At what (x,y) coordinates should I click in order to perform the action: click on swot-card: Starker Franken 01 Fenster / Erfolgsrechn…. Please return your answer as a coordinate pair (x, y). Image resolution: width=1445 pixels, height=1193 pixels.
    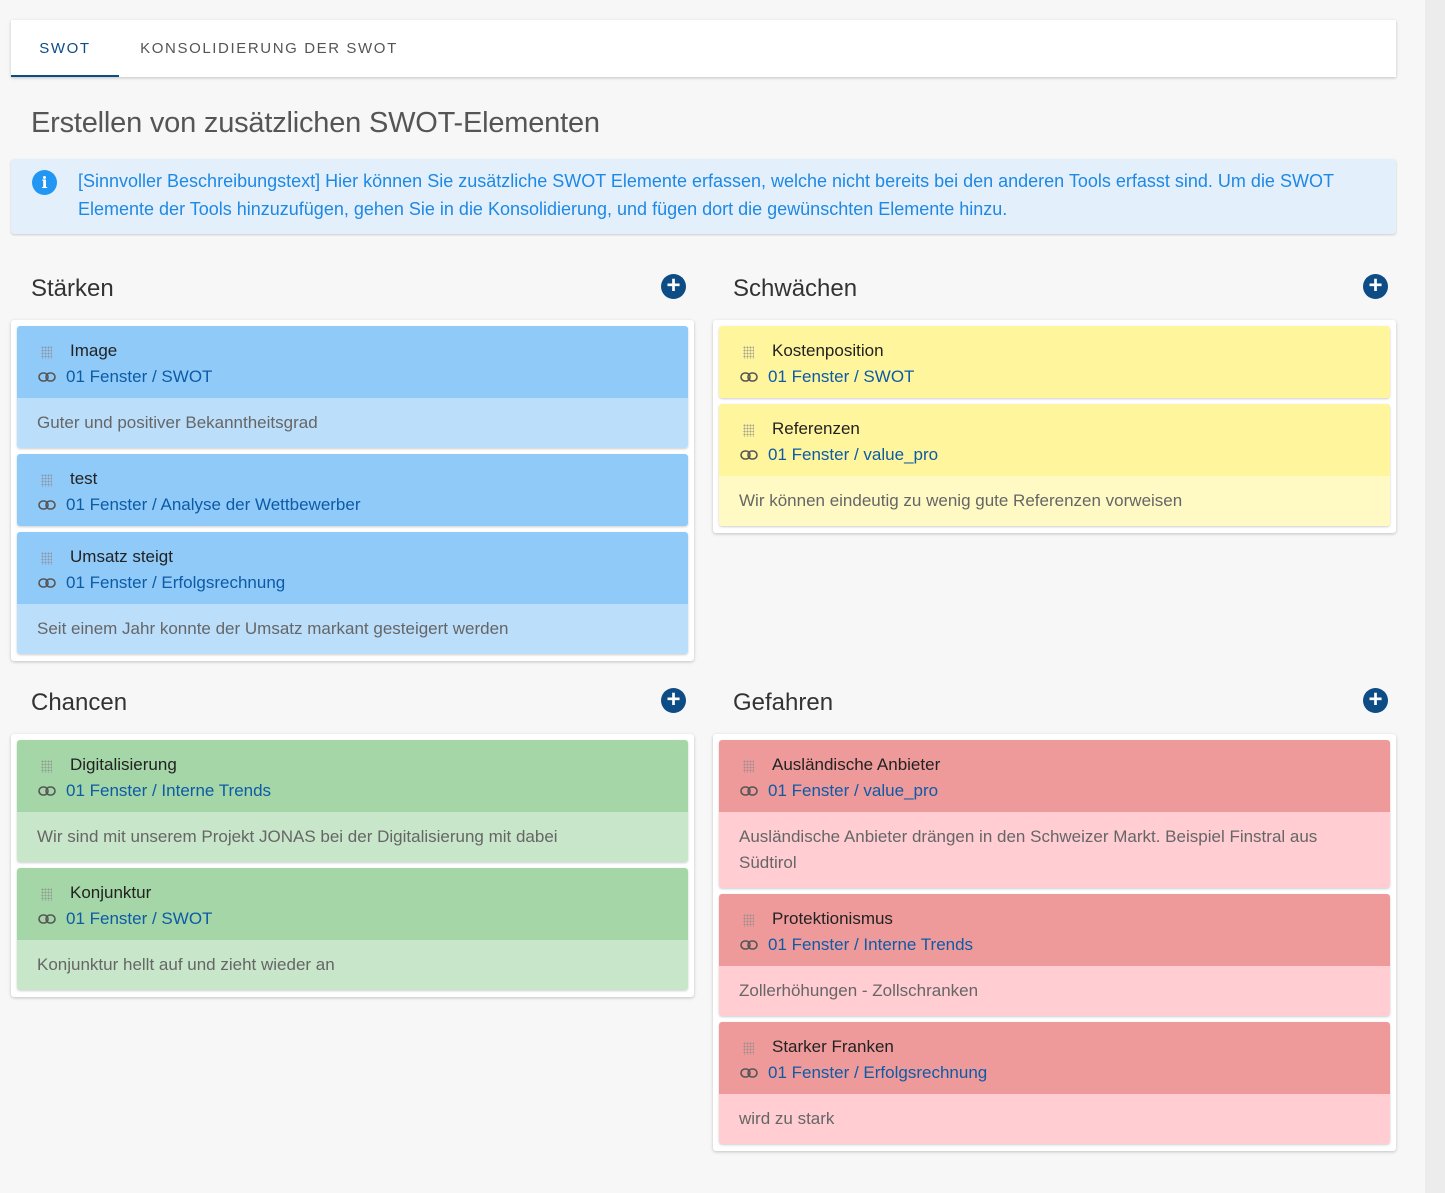
    Looking at the image, I should click on (1054, 1083).